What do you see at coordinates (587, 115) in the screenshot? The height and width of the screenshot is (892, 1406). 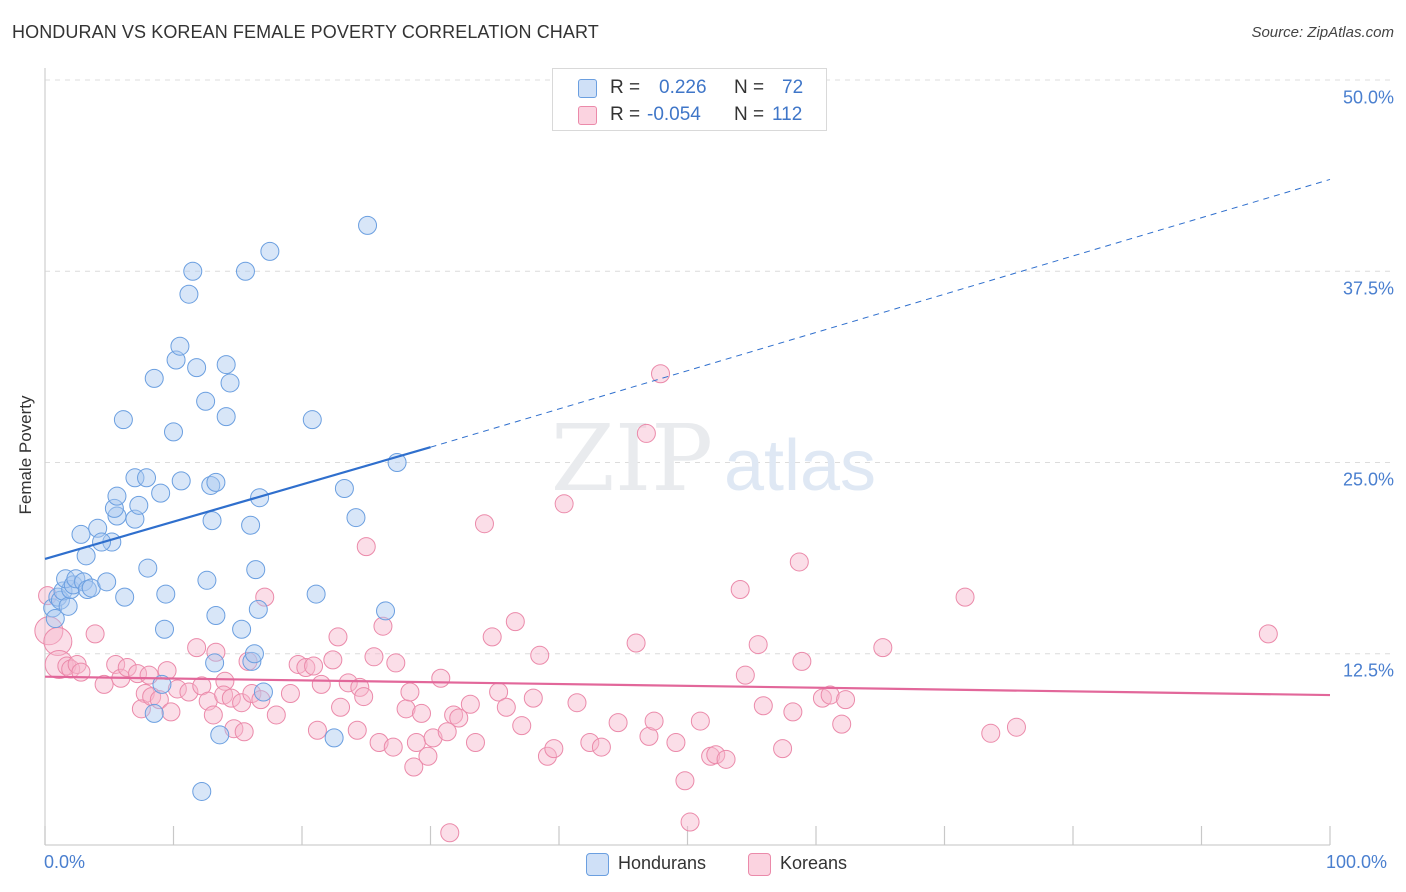 I see `stats-swatch-pink` at bounding box center [587, 115].